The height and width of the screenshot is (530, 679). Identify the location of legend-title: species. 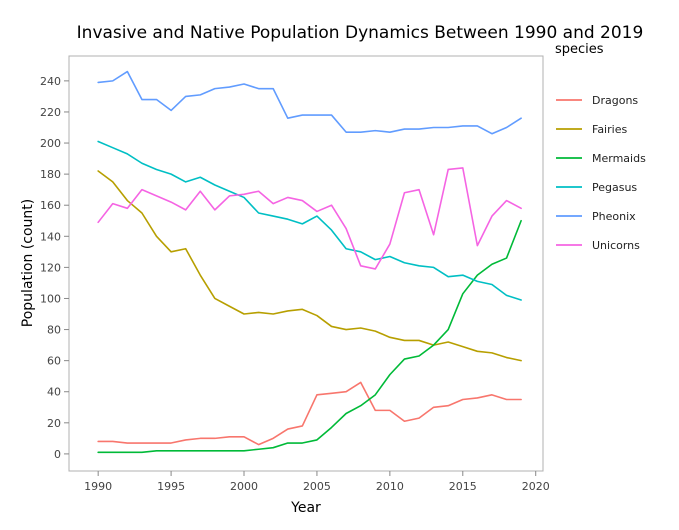
(579, 49).